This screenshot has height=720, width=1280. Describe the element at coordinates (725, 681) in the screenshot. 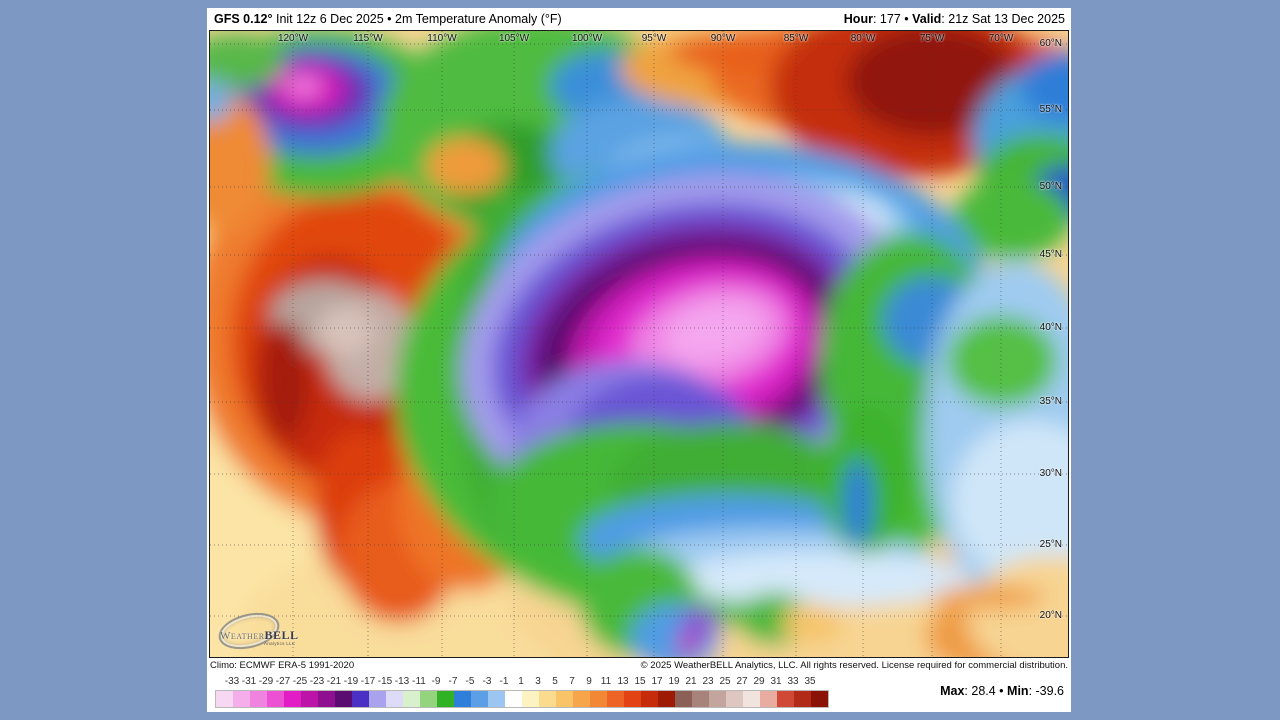

I see `colorbar-tick-label: 25` at that location.